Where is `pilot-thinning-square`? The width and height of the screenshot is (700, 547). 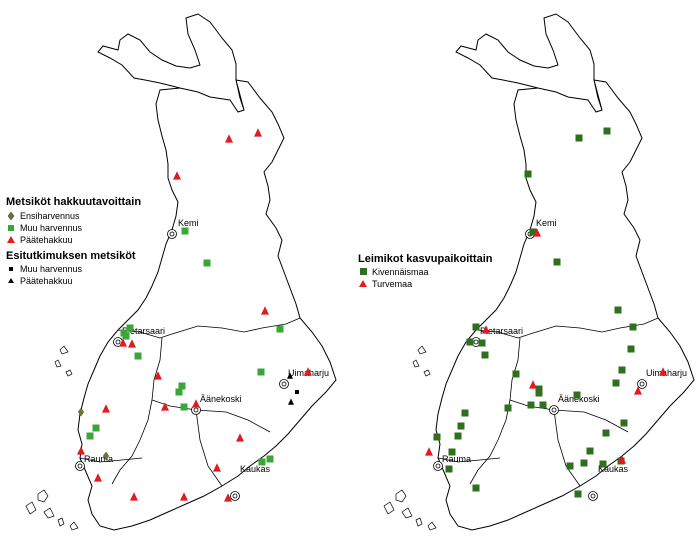 pilot-thinning-square is located at coordinates (297, 392).